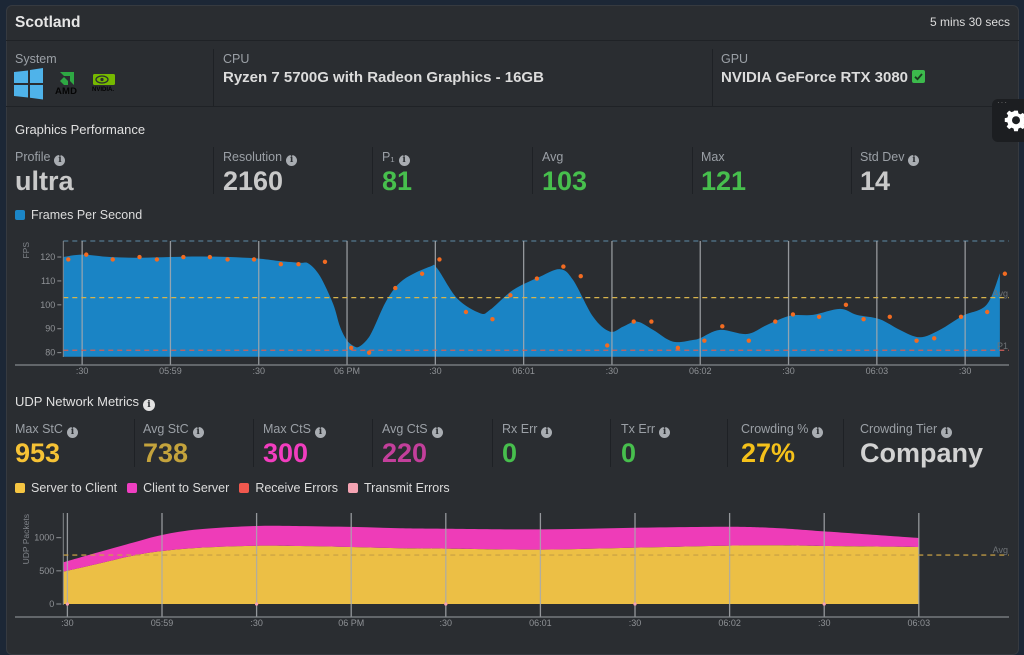  I want to click on system-row-divider, so click(512, 106).